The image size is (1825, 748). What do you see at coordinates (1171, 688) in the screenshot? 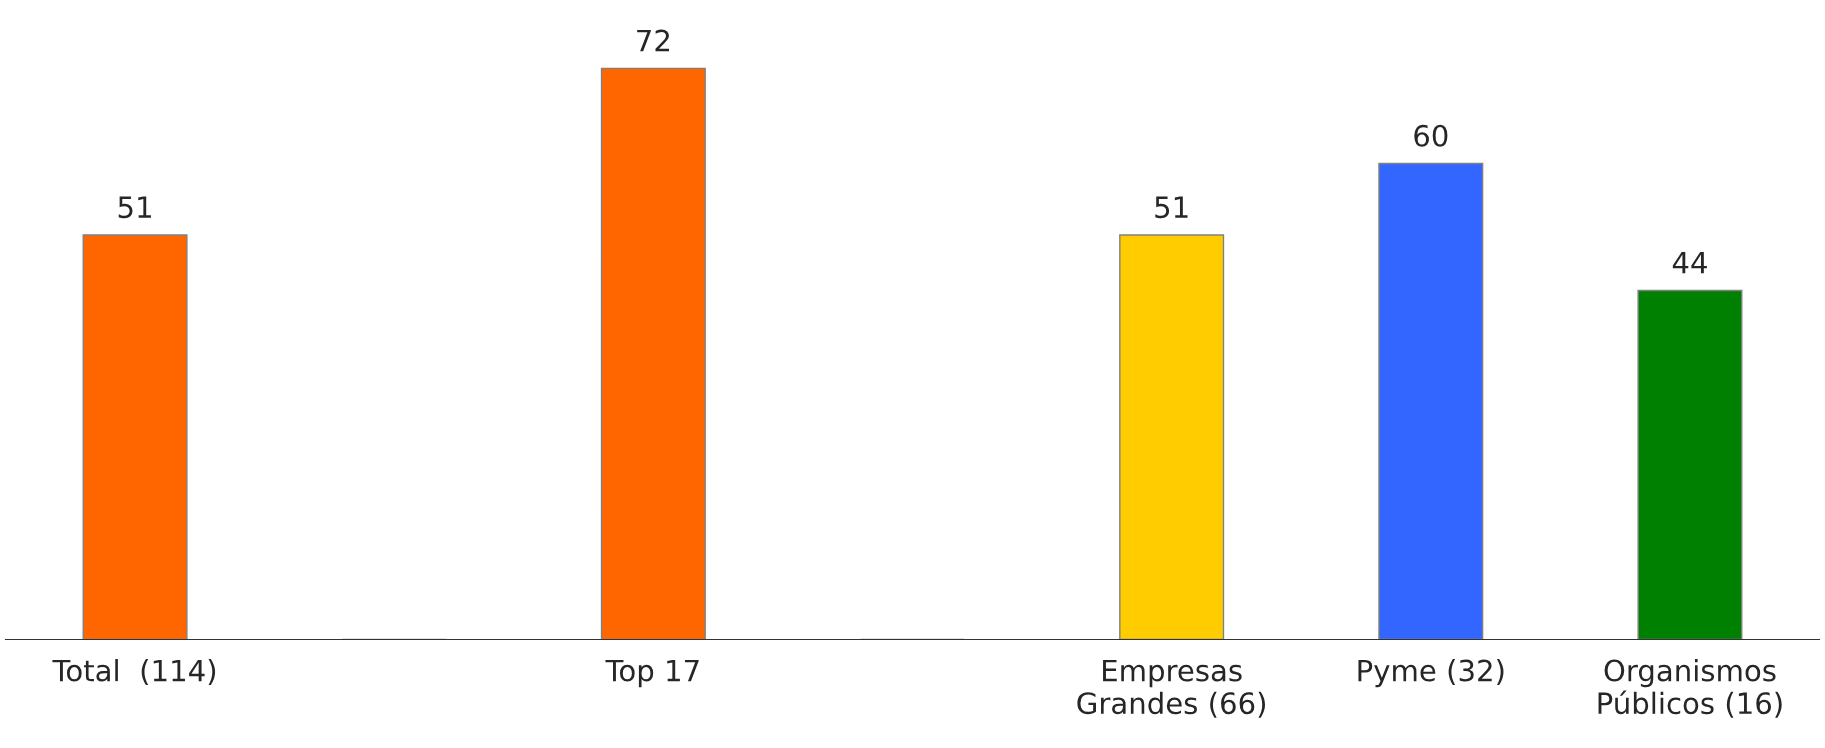
I see `x-tick-label: Empresas Grandes (66)` at bounding box center [1171, 688].